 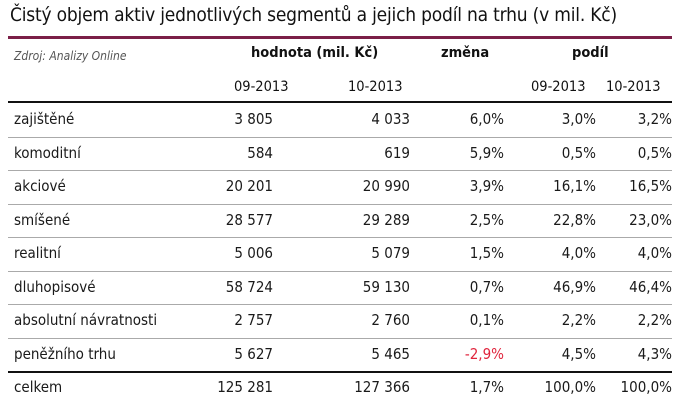 What do you see at coordinates (375, 87) in the screenshot?
I see `header-value-10-2013: 10-2013` at bounding box center [375, 87].